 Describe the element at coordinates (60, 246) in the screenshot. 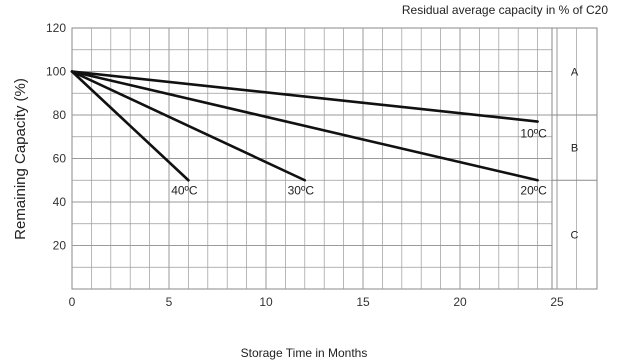

I see `y-tick-label: 20` at that location.